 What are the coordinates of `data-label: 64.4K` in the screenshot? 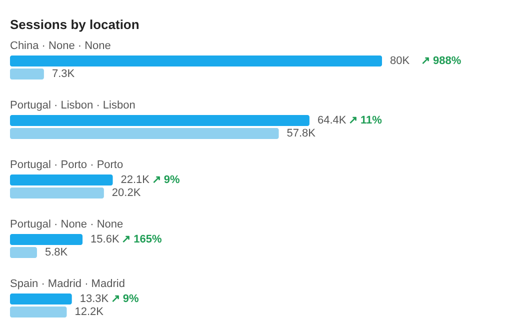 It's located at (332, 120).